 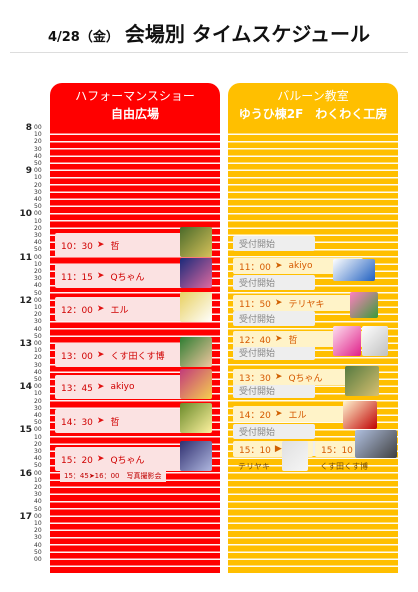 What do you see at coordinates (274, 390) in the screenshot?
I see `reception-label: 受付開始` at bounding box center [274, 390].